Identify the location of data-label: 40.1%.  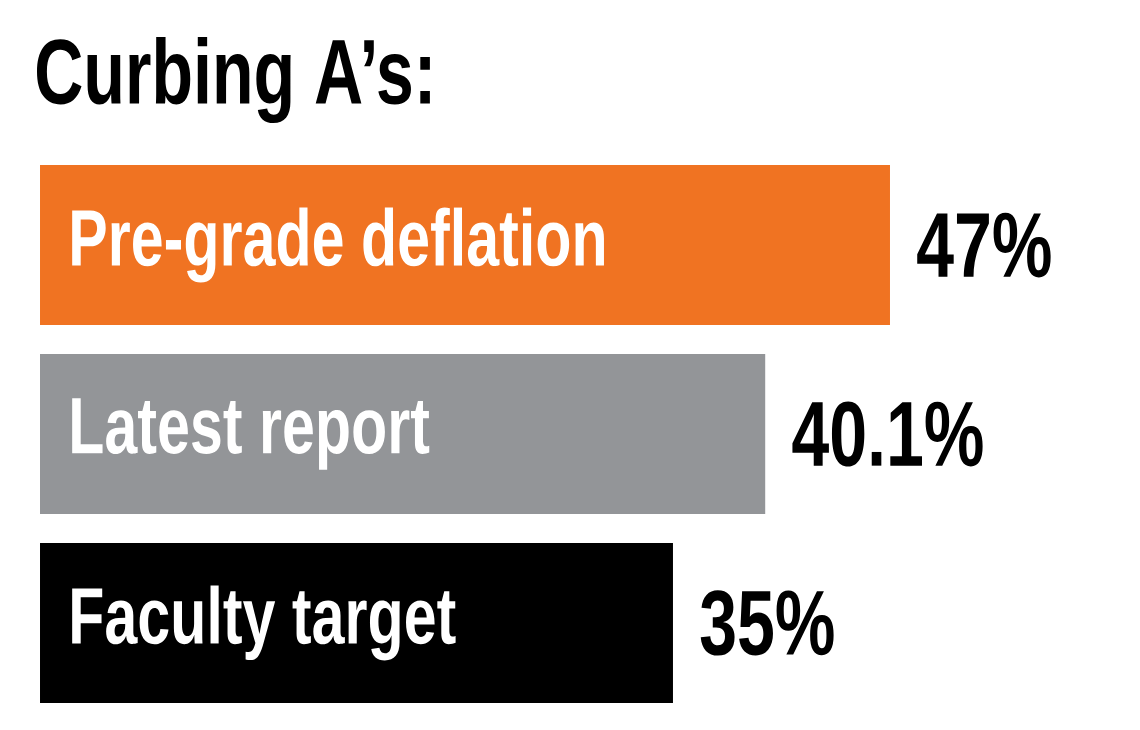
(887, 434).